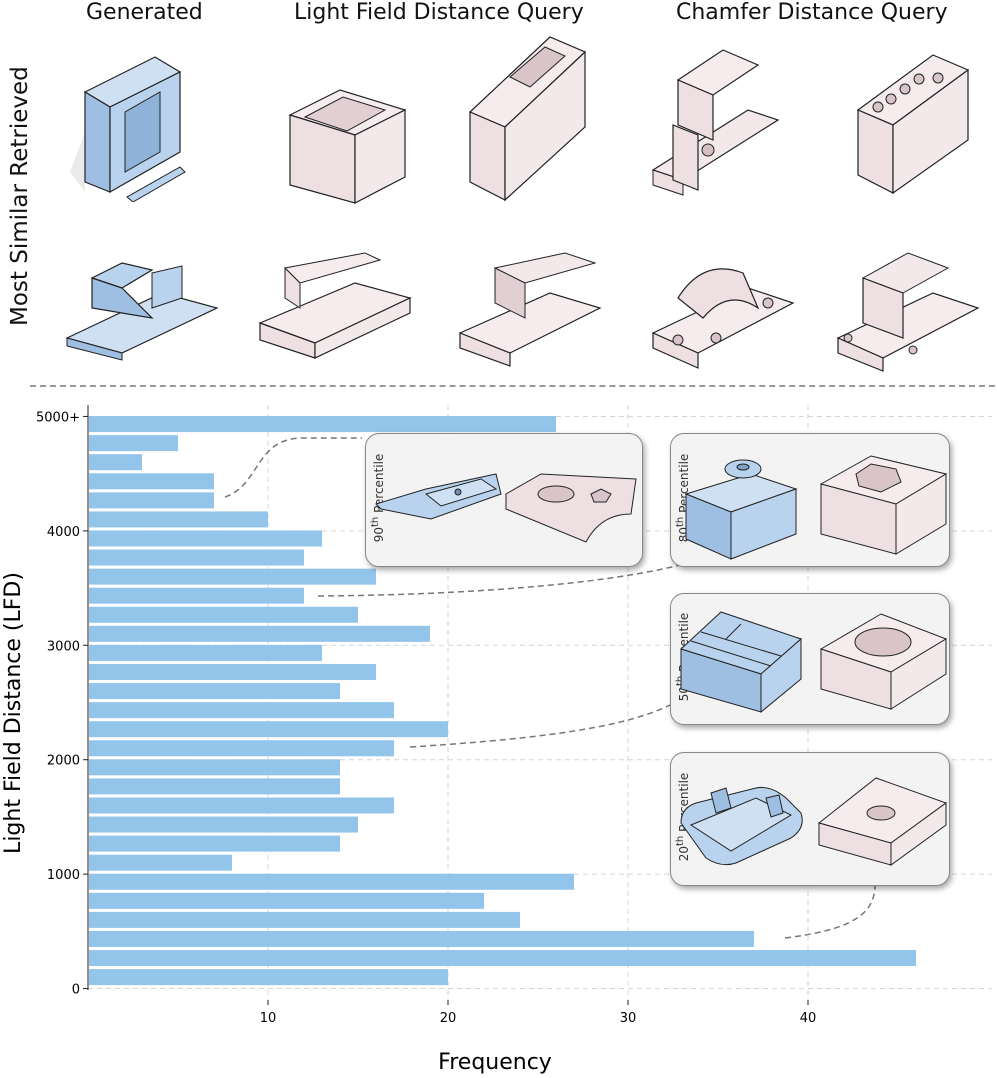 This screenshot has height=1078, width=997. Describe the element at coordinates (448, 1018) in the screenshot. I see `x-tick-label: 20` at that location.